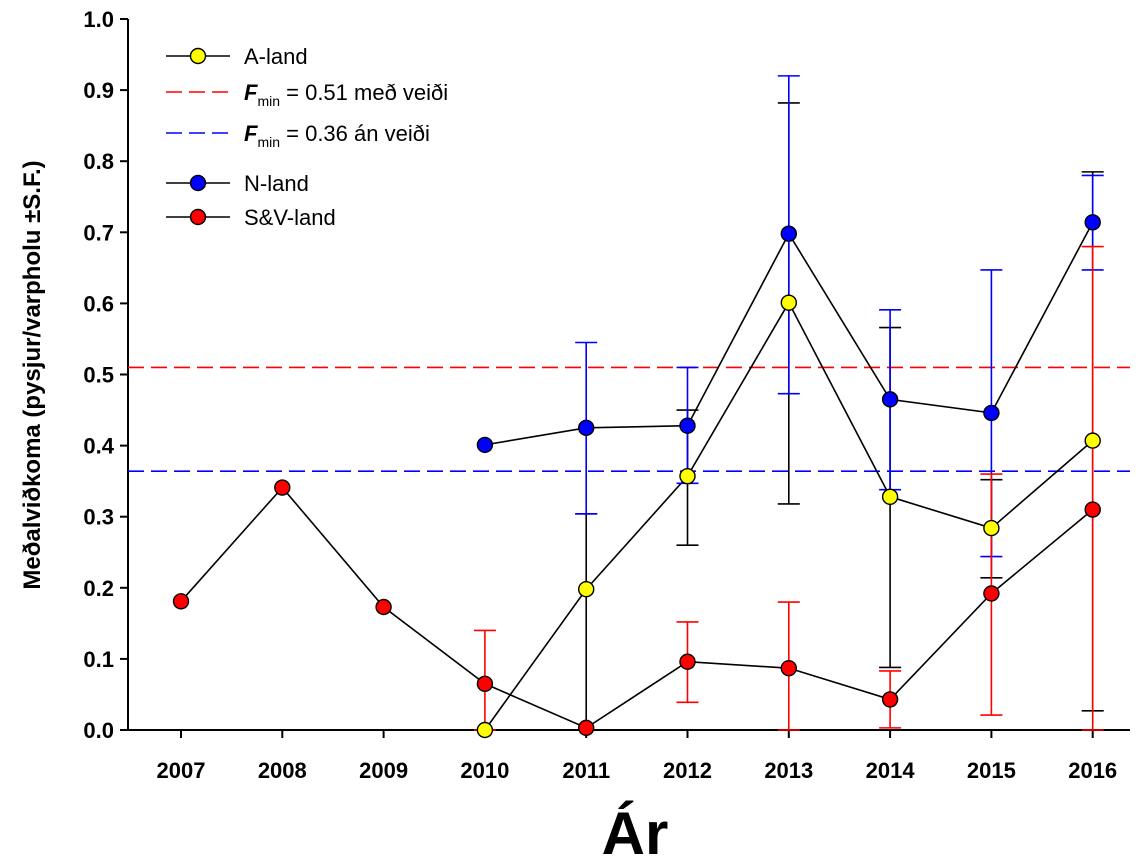  I want to click on x-tick-label: 2012, so click(687, 770).